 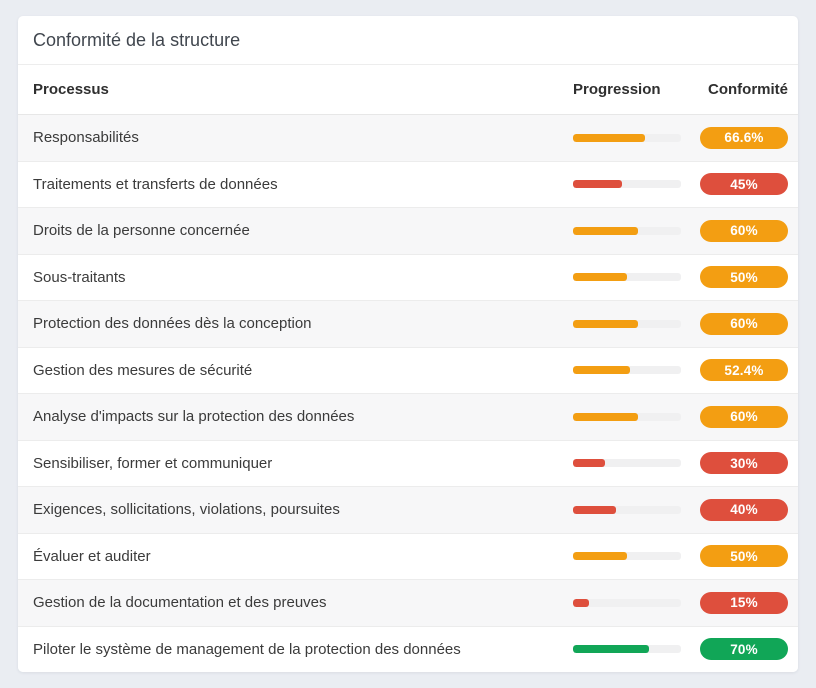 I want to click on process-label: Droits de la personne concernée, so click(x=141, y=231).